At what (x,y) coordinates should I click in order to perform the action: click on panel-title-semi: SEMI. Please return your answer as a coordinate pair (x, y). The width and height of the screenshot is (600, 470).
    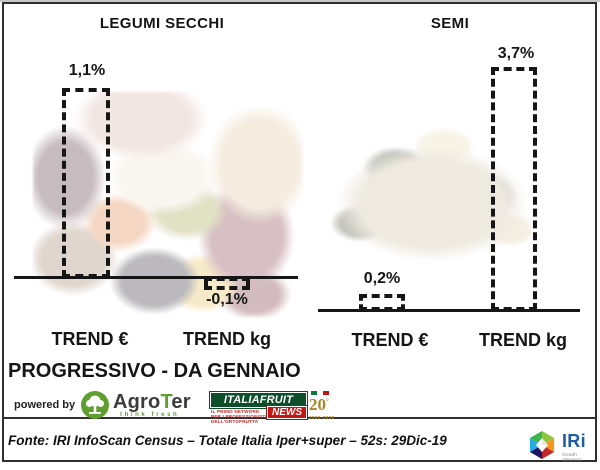
    Looking at the image, I should click on (450, 23).